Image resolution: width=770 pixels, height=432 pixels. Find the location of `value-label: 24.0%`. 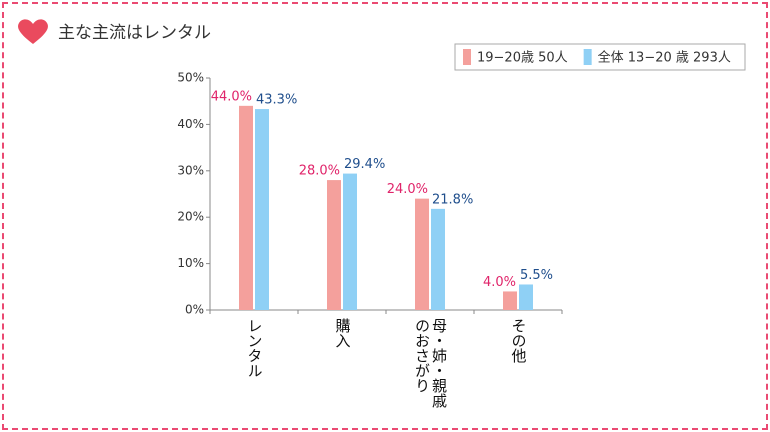

value-label: 24.0% is located at coordinates (407, 189).